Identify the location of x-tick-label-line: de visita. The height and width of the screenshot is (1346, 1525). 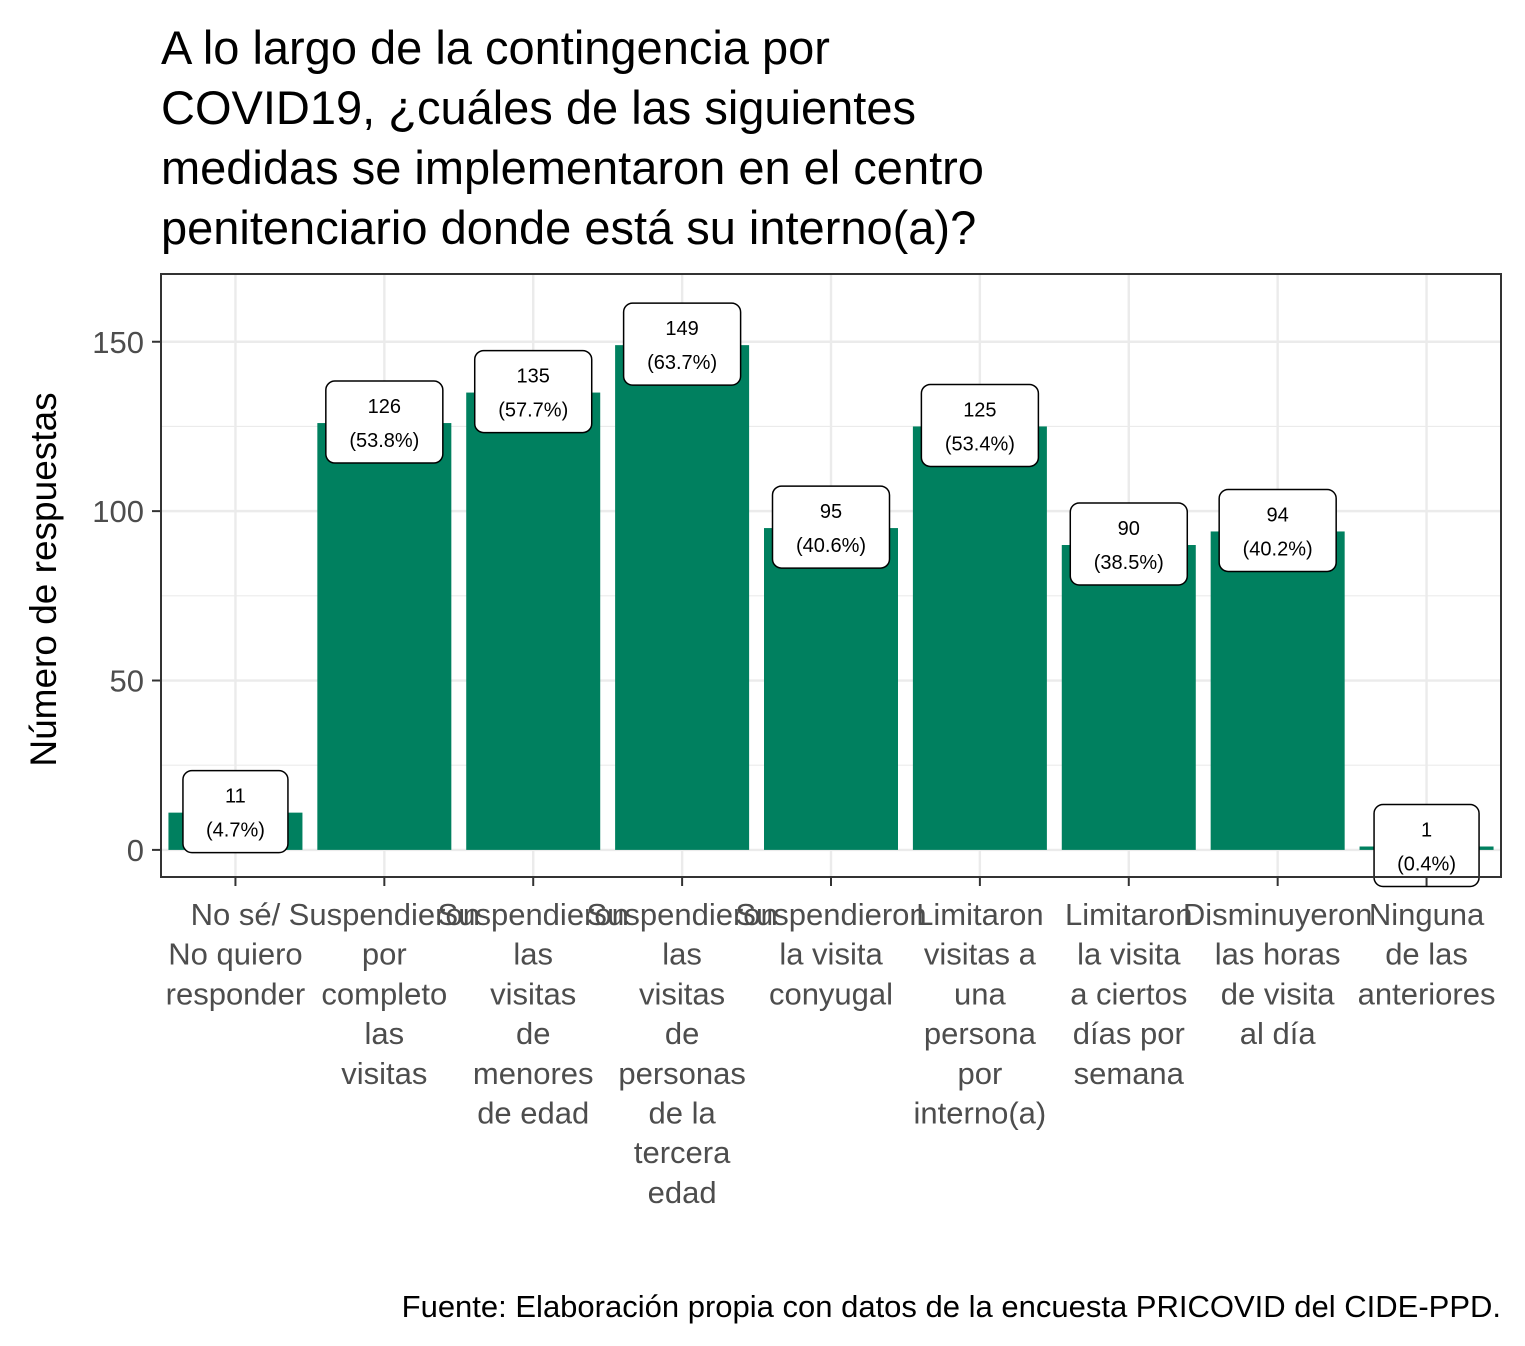
(1278, 993).